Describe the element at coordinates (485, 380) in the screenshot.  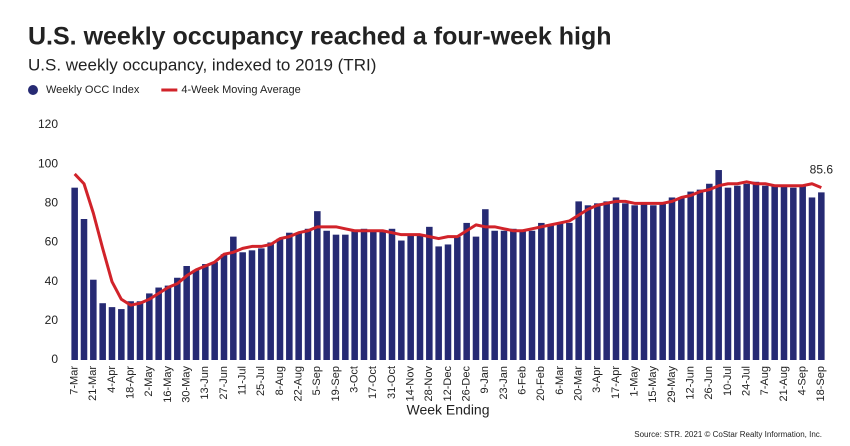
I see `x-tick-label: 9-Jan` at that location.